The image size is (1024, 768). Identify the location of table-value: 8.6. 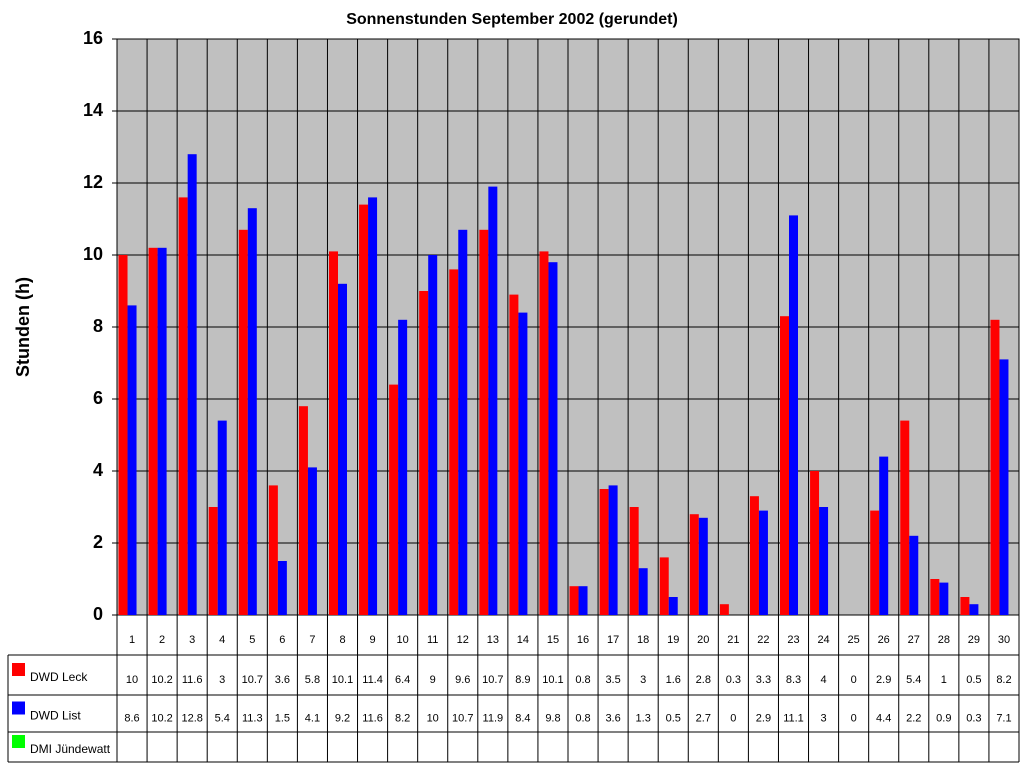
(131, 718).